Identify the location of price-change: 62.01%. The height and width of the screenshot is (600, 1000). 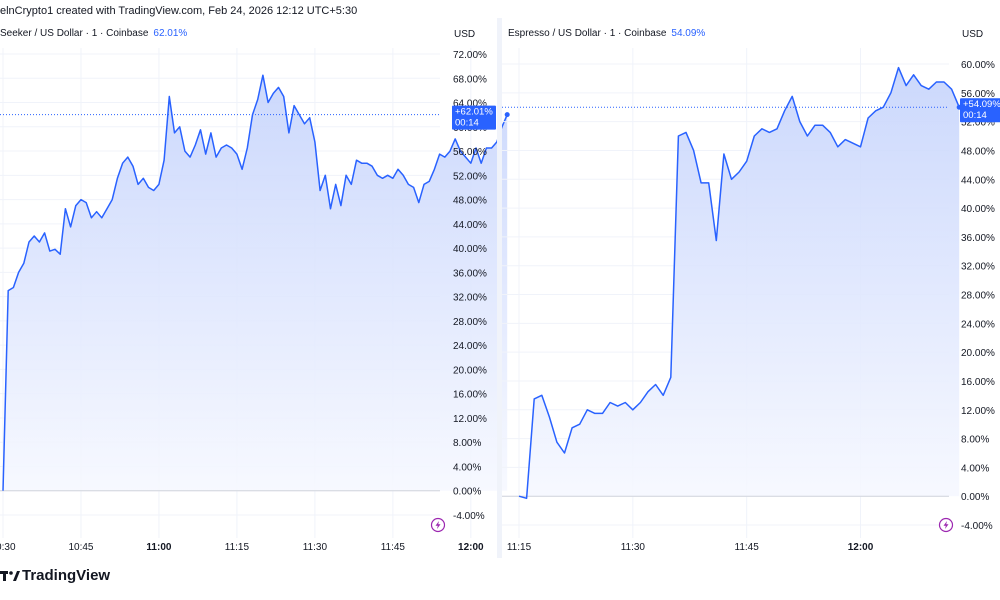
(170, 33).